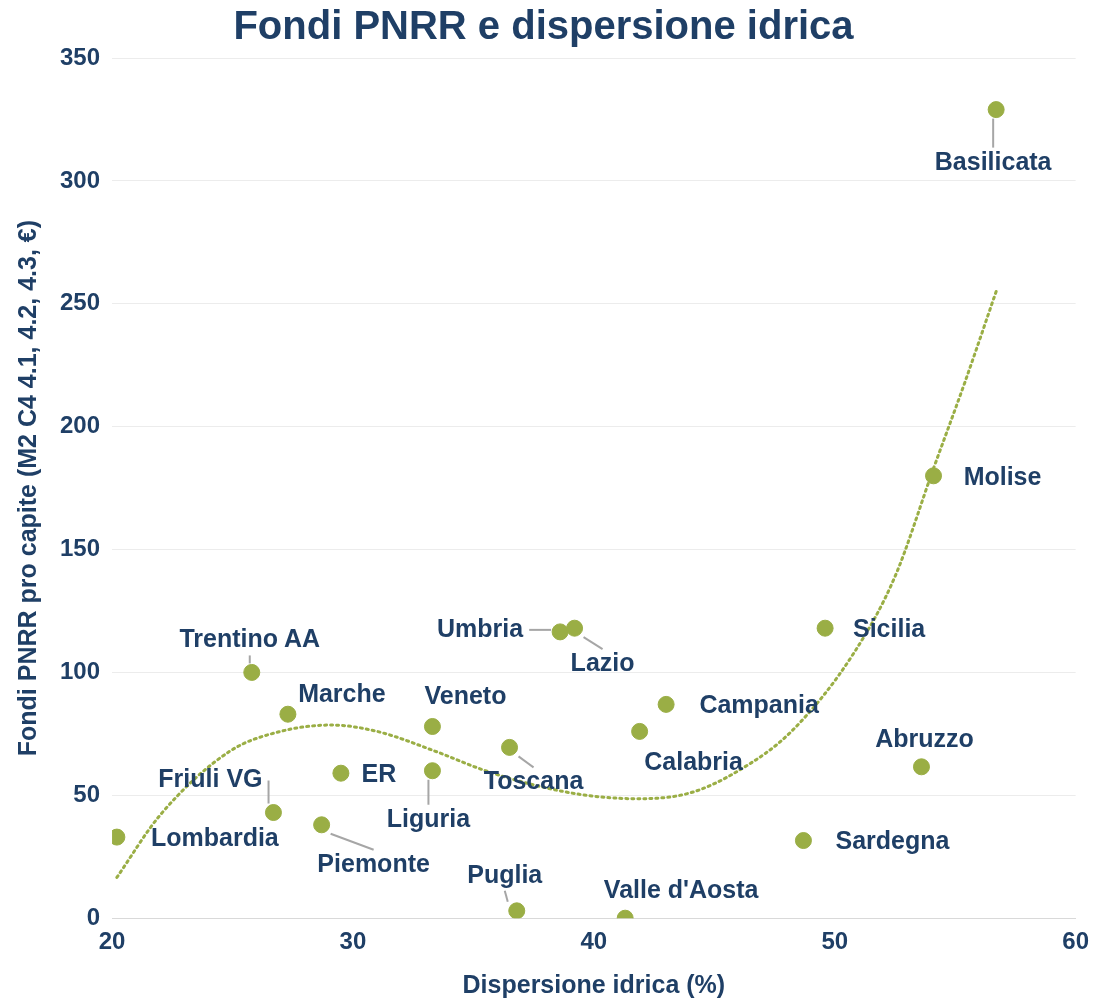  Describe the element at coordinates (250, 638) in the screenshot. I see `annotation: Trentino AA` at that location.